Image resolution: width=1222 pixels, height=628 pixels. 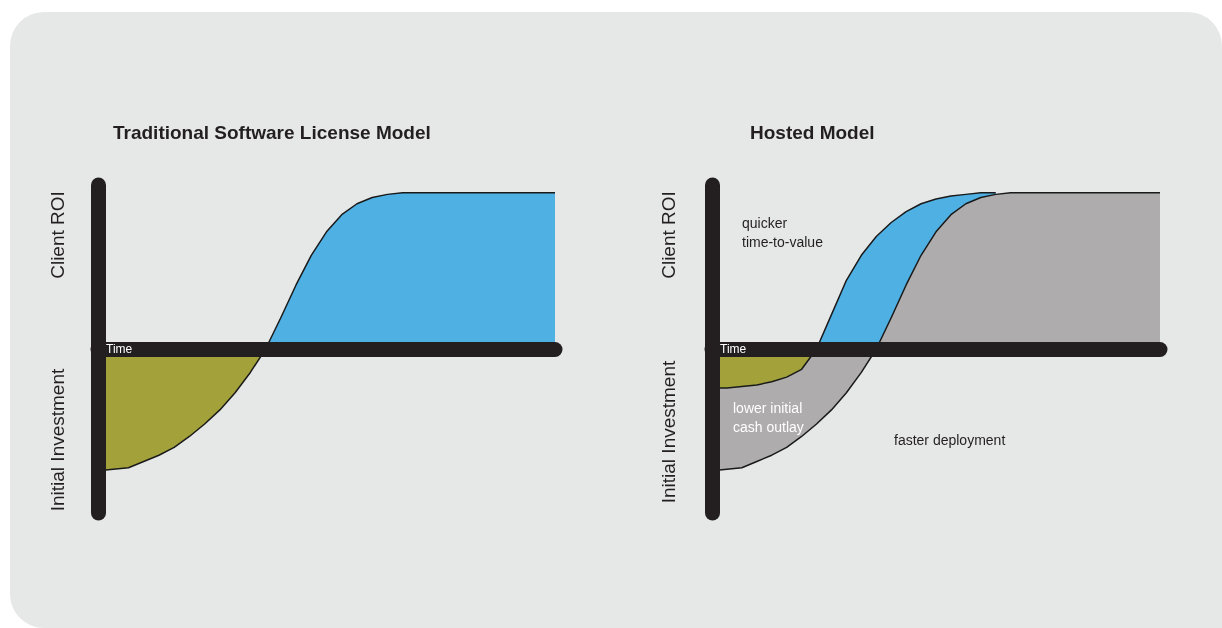 I want to click on annotation: lower initial cash outlay, so click(x=770, y=417).